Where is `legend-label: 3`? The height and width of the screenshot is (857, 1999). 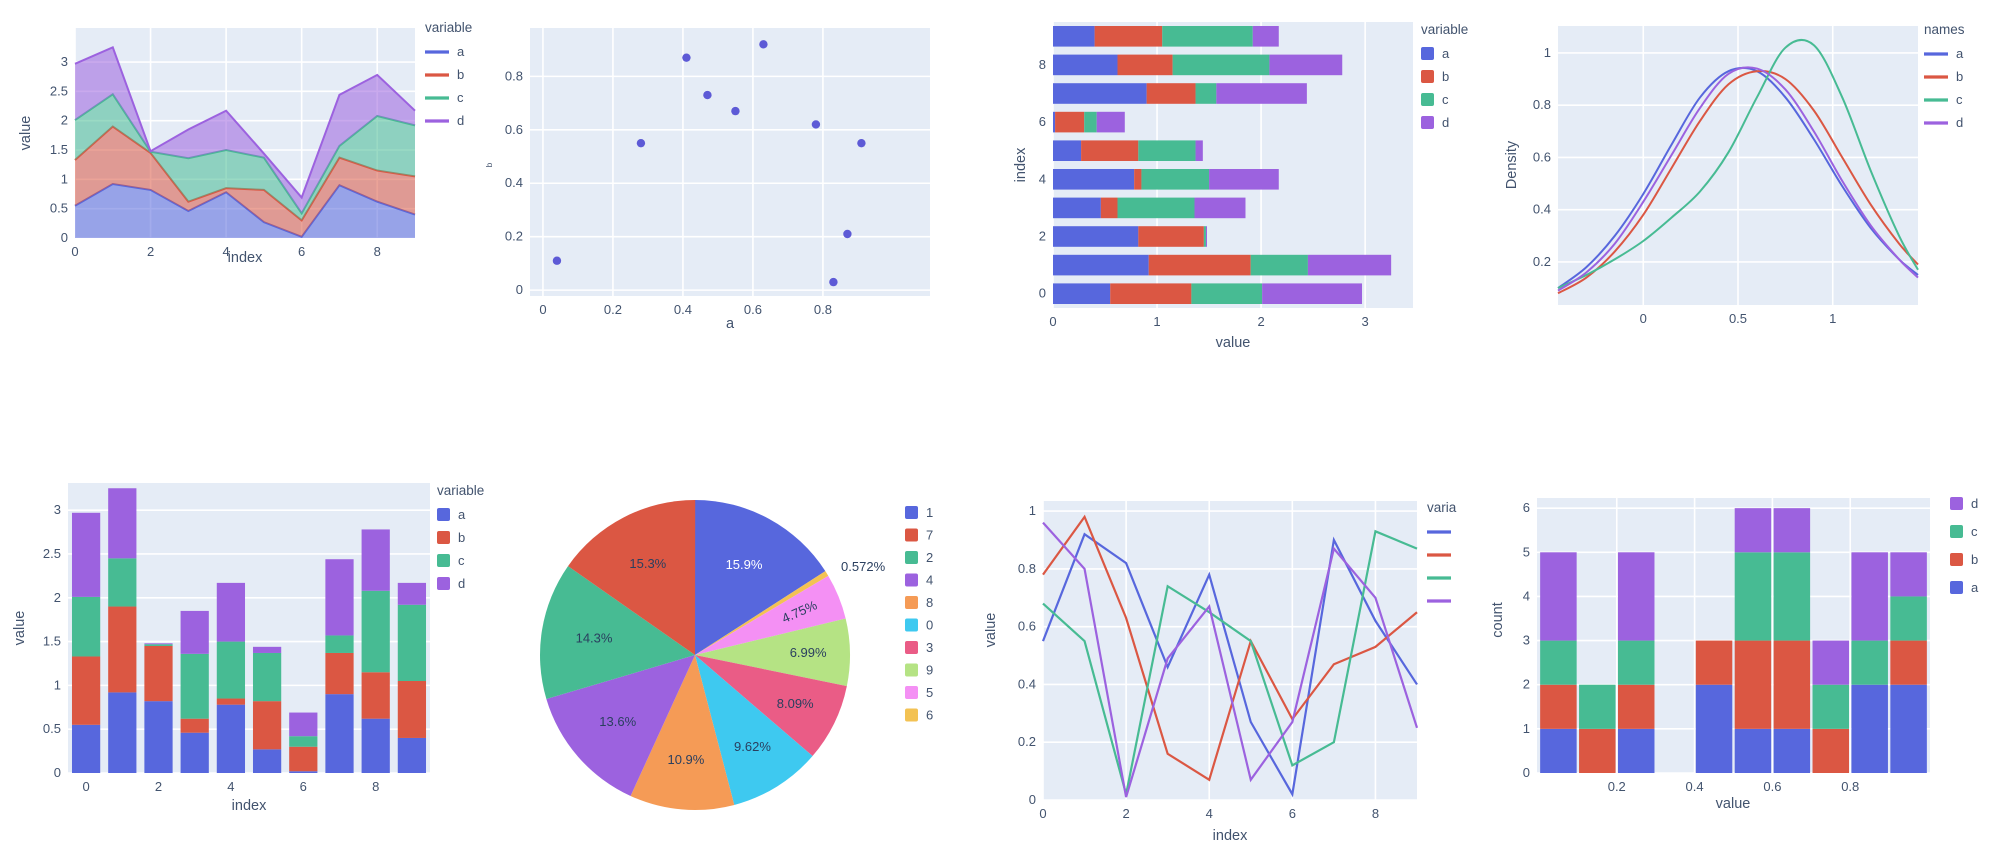 legend-label: 3 is located at coordinates (929, 647).